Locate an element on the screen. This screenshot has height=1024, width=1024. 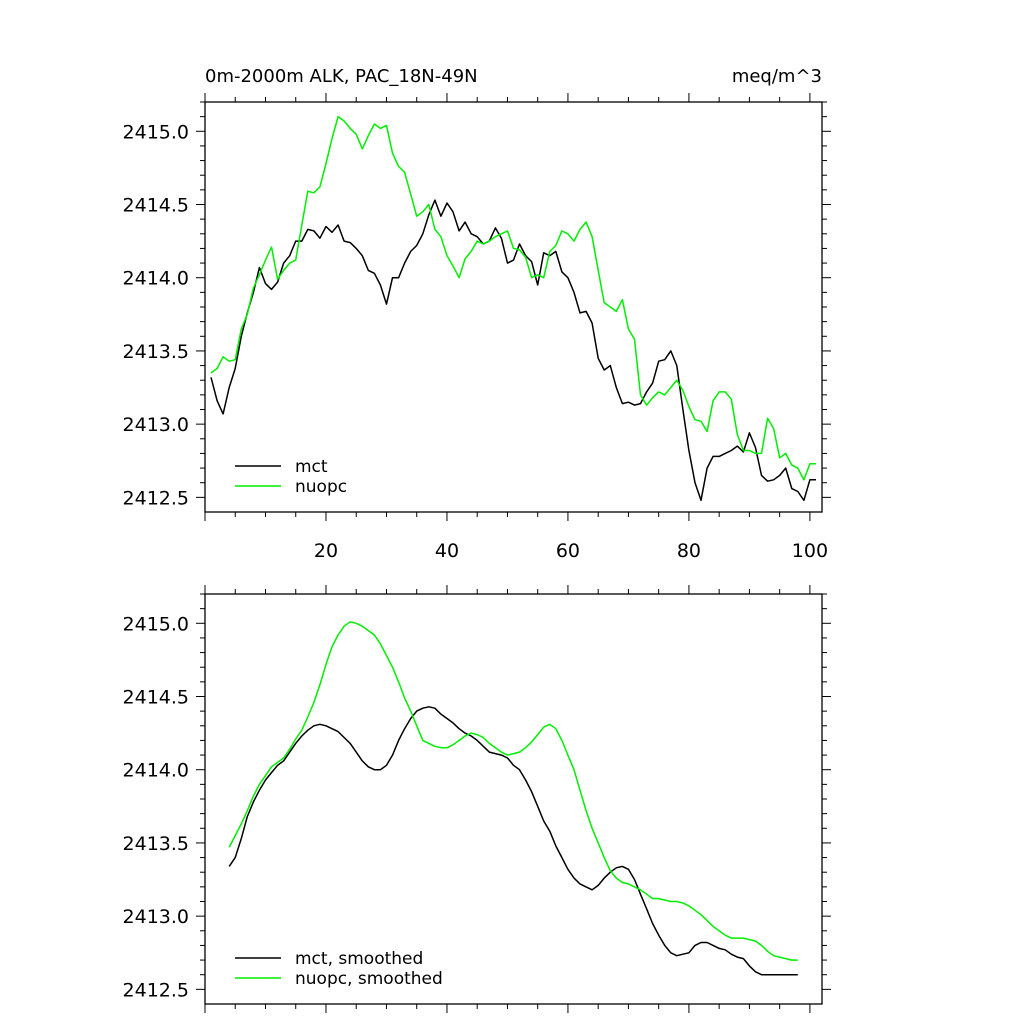
x-tick-label: 100 is located at coordinates (810, 551).